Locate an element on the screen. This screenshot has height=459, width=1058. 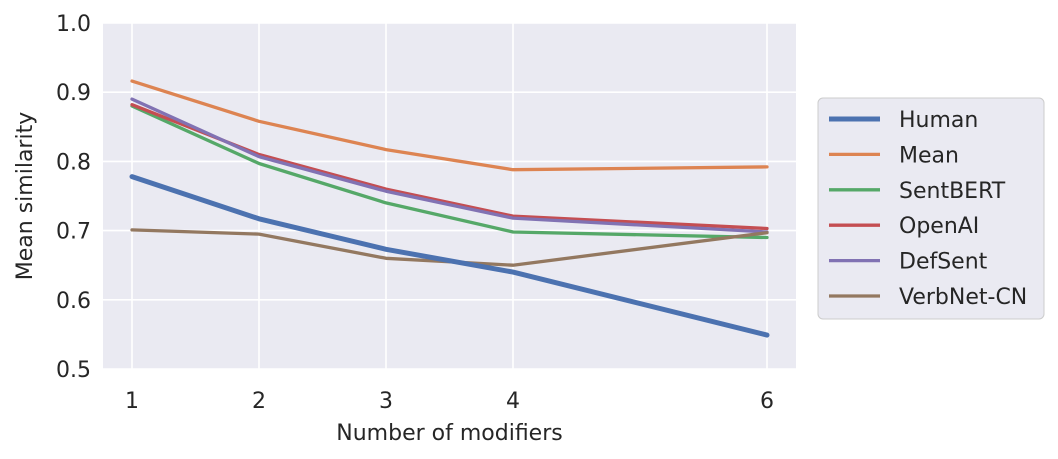
y-tick-label: 0.9 is located at coordinates (73, 93).